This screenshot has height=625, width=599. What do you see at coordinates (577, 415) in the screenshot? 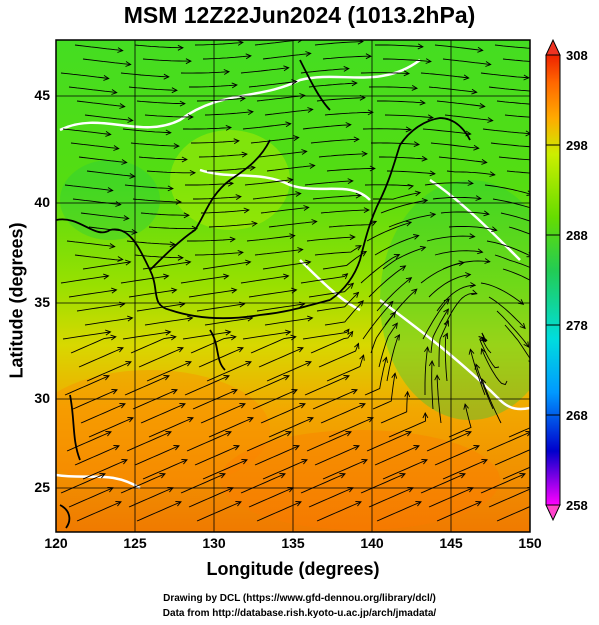
I see `colorbar-tick-label: 268` at bounding box center [577, 415].